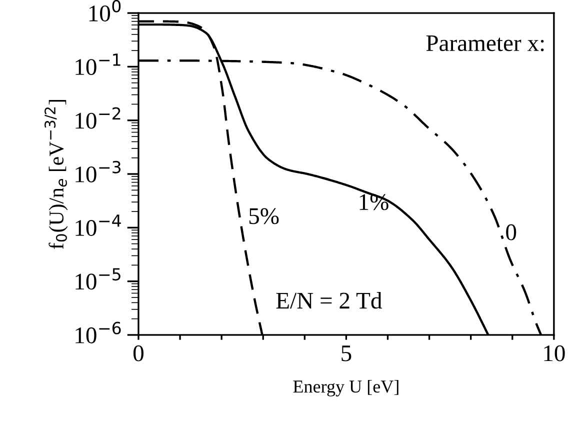 The width and height of the screenshot is (577, 435). Describe the element at coordinates (511, 232) in the screenshot. I see `series-label: 0` at that location.